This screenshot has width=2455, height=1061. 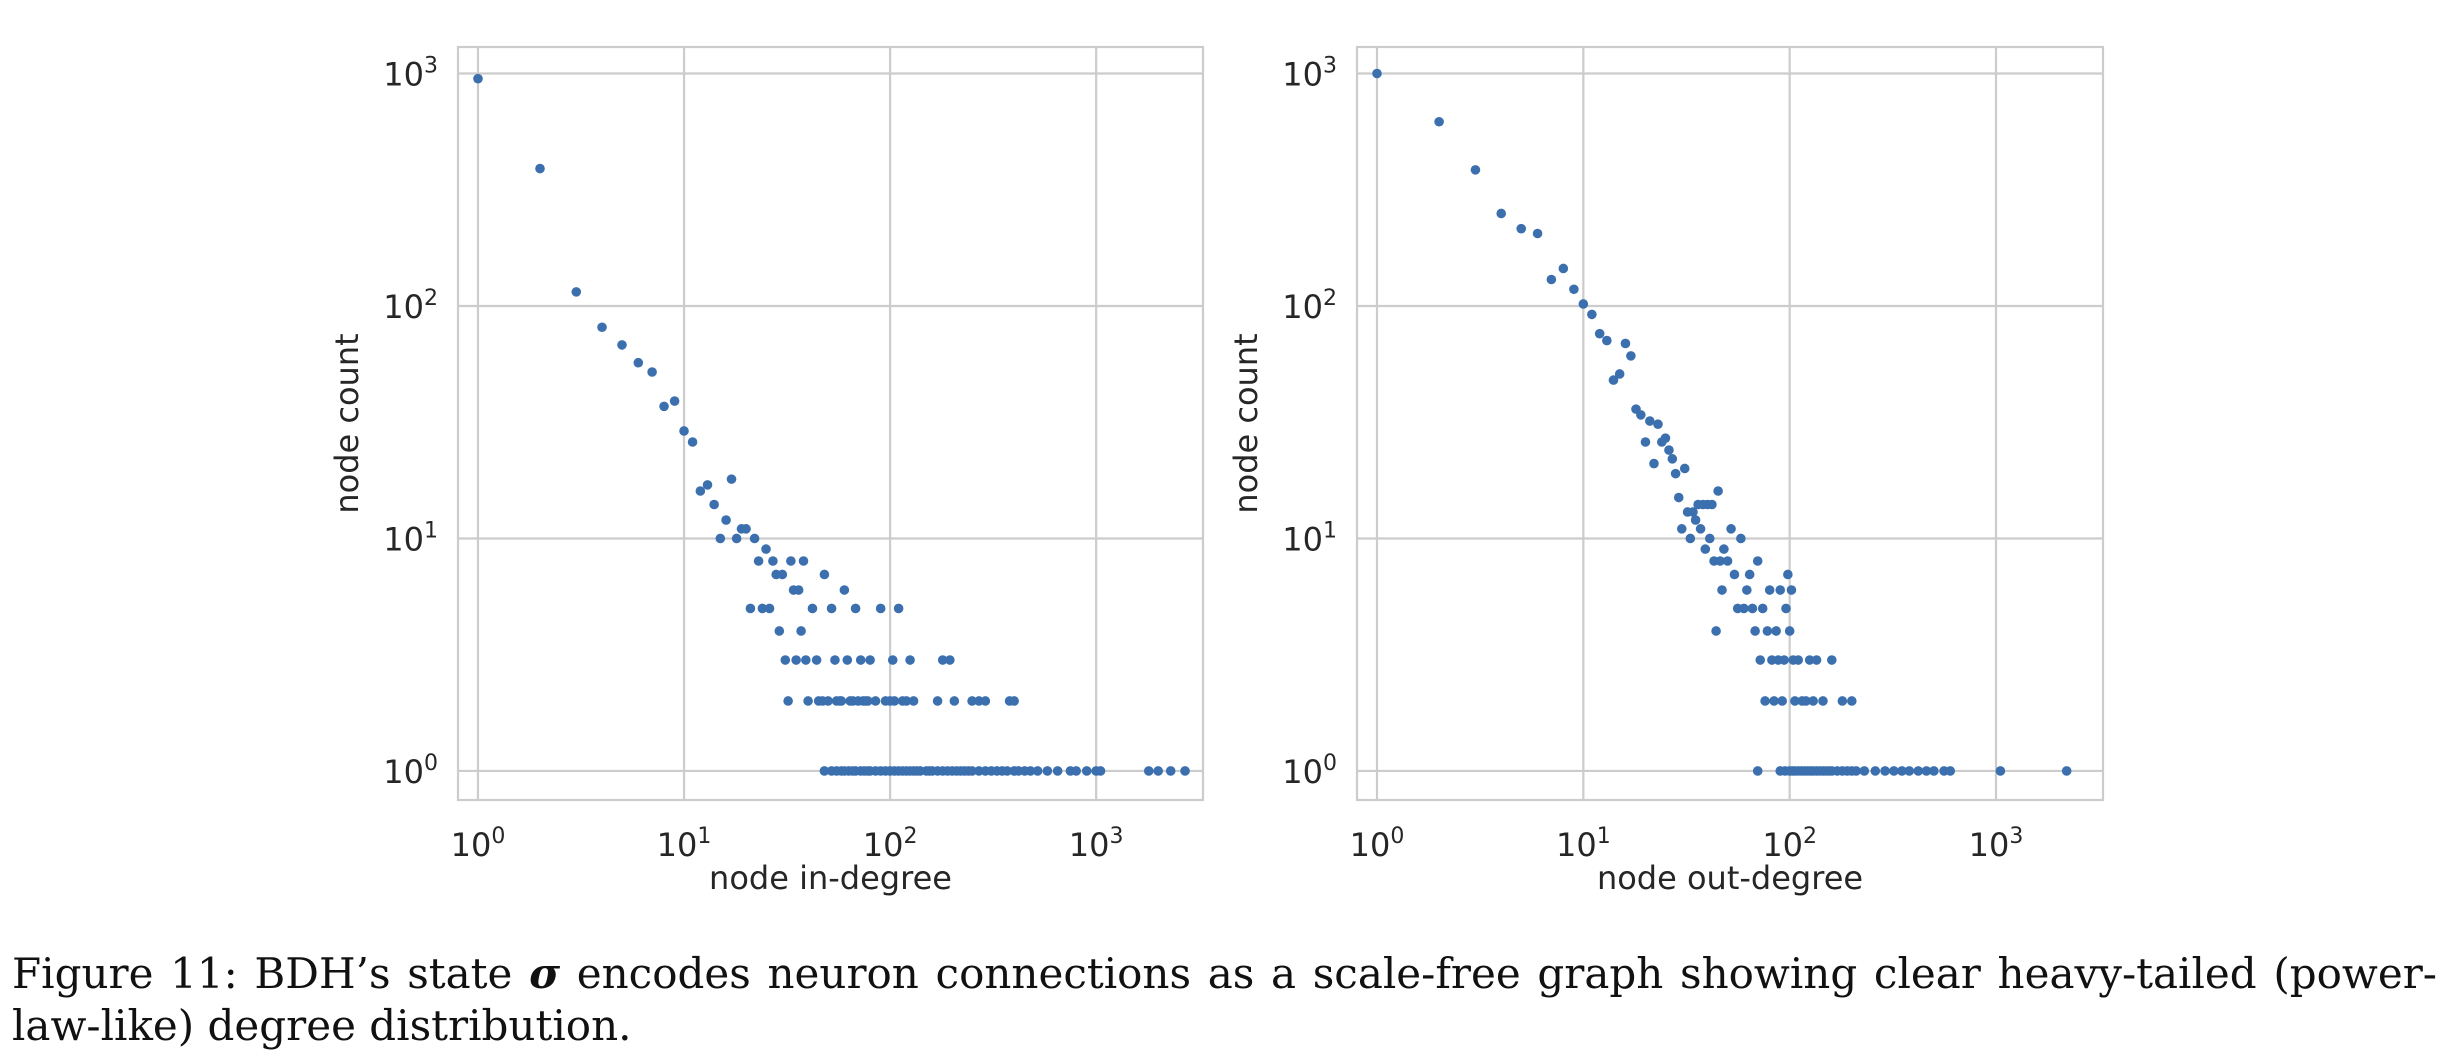 I want to click on y-tick-label: 100, so click(x=1309, y=771).